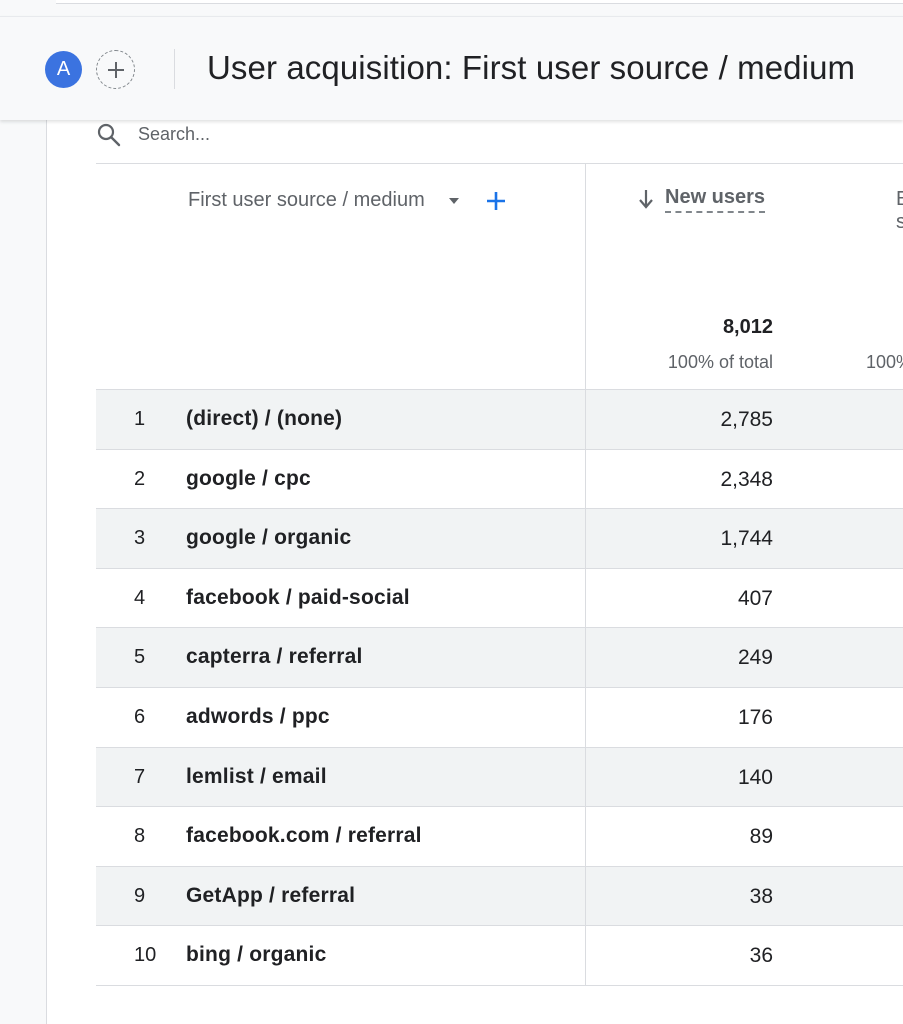  What do you see at coordinates (747, 327) in the screenshot?
I see `total-value: 8,012` at bounding box center [747, 327].